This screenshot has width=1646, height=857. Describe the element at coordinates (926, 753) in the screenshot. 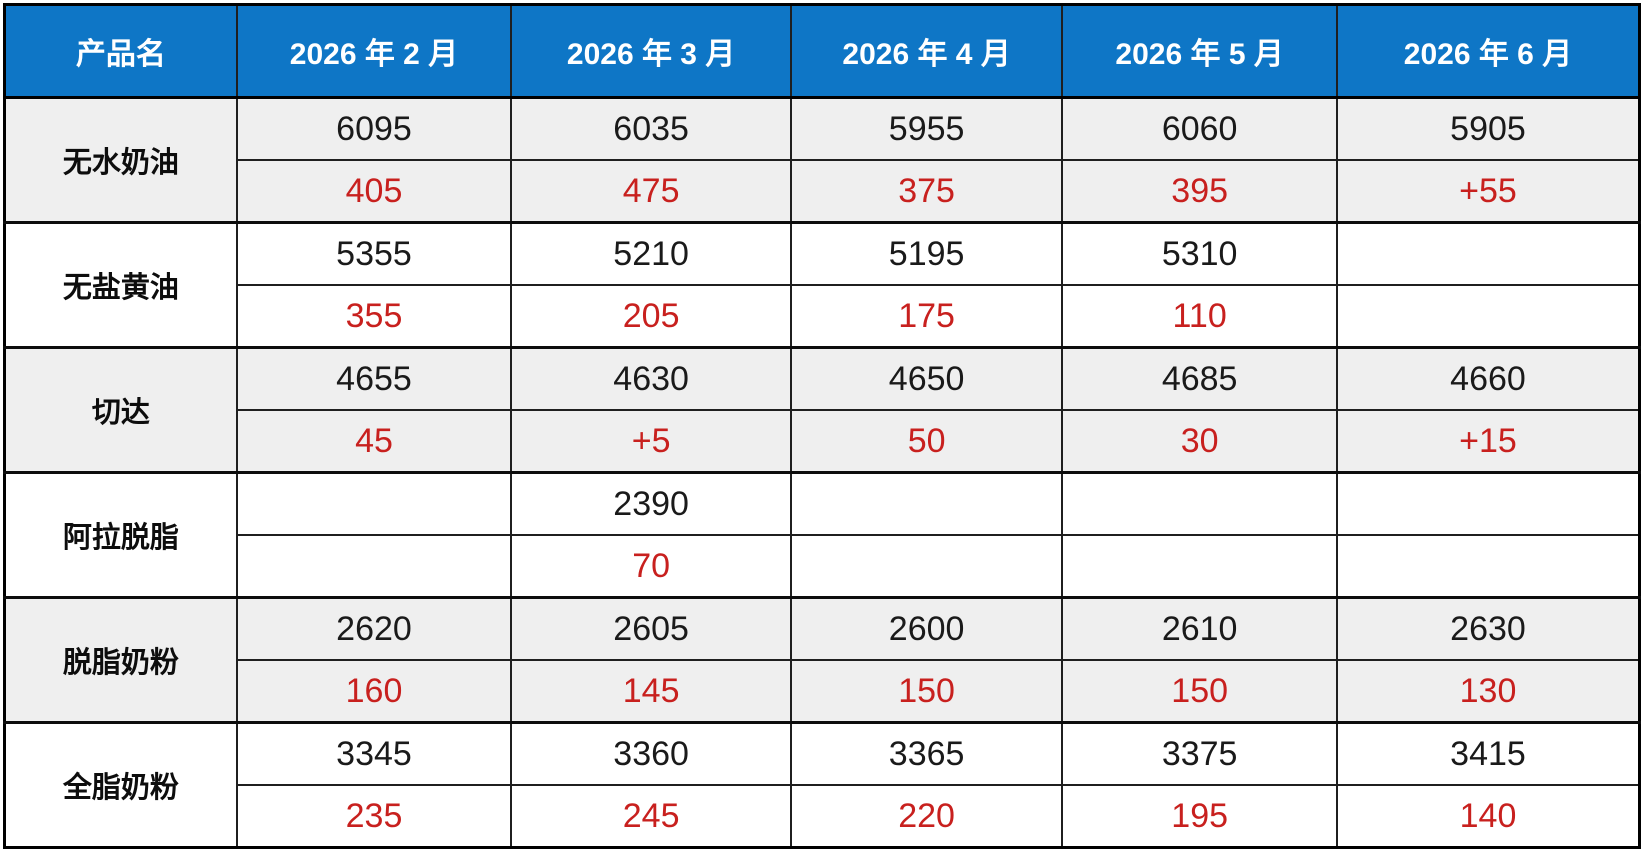

I see `price-cell: 3365` at that location.